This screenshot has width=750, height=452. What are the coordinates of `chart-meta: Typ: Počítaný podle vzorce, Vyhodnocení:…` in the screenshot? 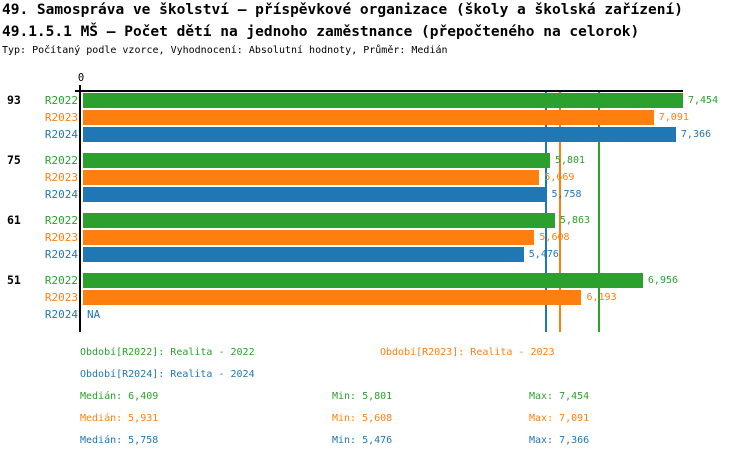 It's located at (225, 50).